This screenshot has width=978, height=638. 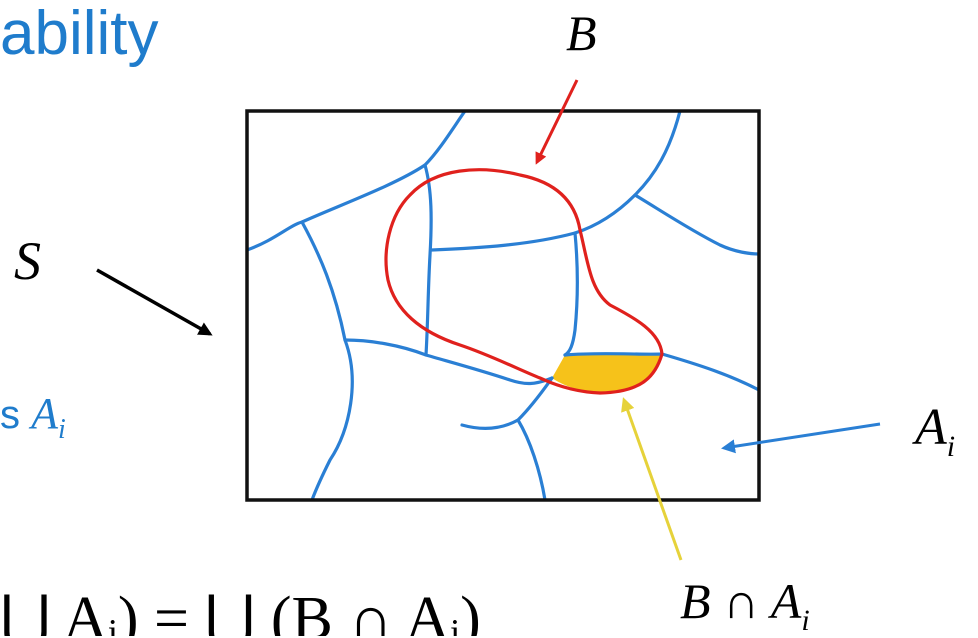 What do you see at coordinates (524, 281) in the screenshot?
I see `region-B-outline` at bounding box center [524, 281].